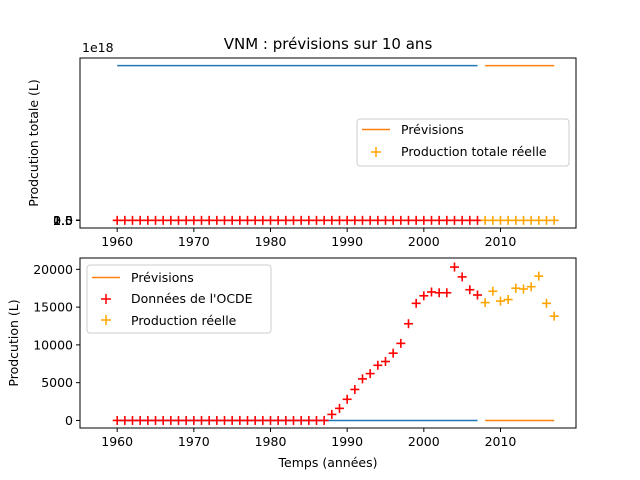 The width and height of the screenshot is (640, 480). Describe the element at coordinates (194, 420) in the screenshot. I see `bottom-point-oecd_data-1970` at that location.